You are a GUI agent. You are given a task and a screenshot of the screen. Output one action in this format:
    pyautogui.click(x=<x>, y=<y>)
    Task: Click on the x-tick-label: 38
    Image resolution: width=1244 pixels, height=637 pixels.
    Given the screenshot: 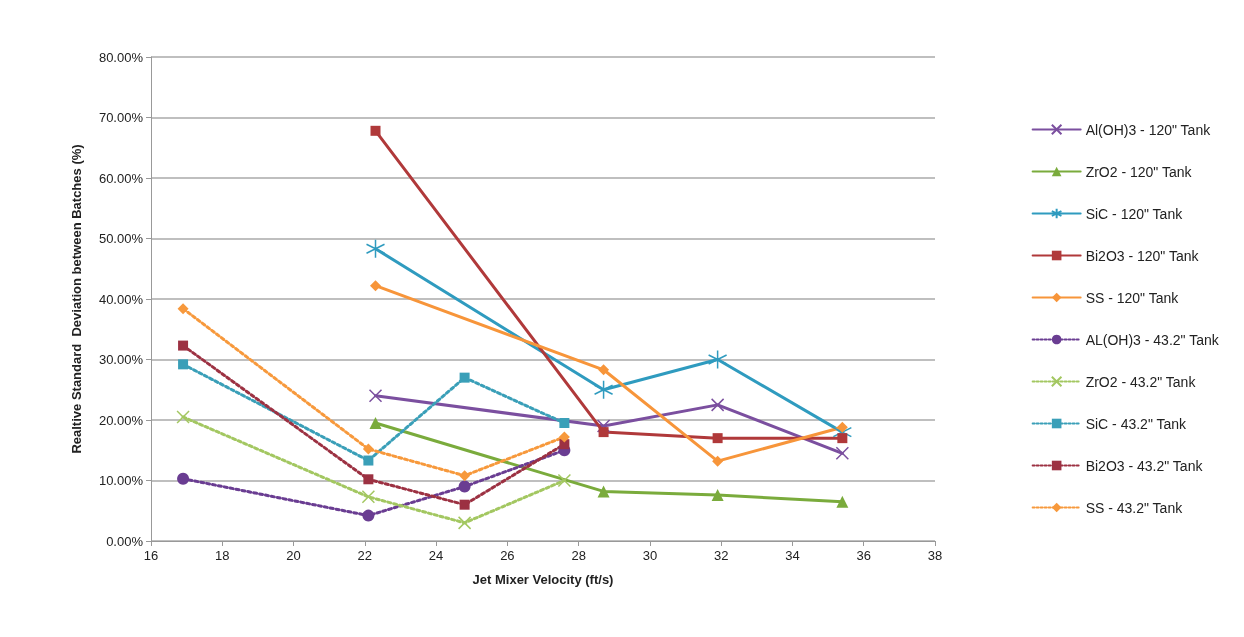 What is the action you would take?
    pyautogui.click(x=935, y=555)
    